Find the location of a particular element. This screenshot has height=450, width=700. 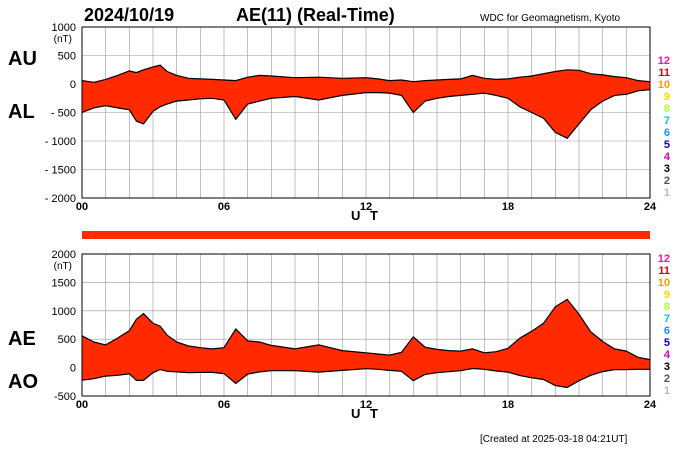

series-line-al is located at coordinates (366, 114).